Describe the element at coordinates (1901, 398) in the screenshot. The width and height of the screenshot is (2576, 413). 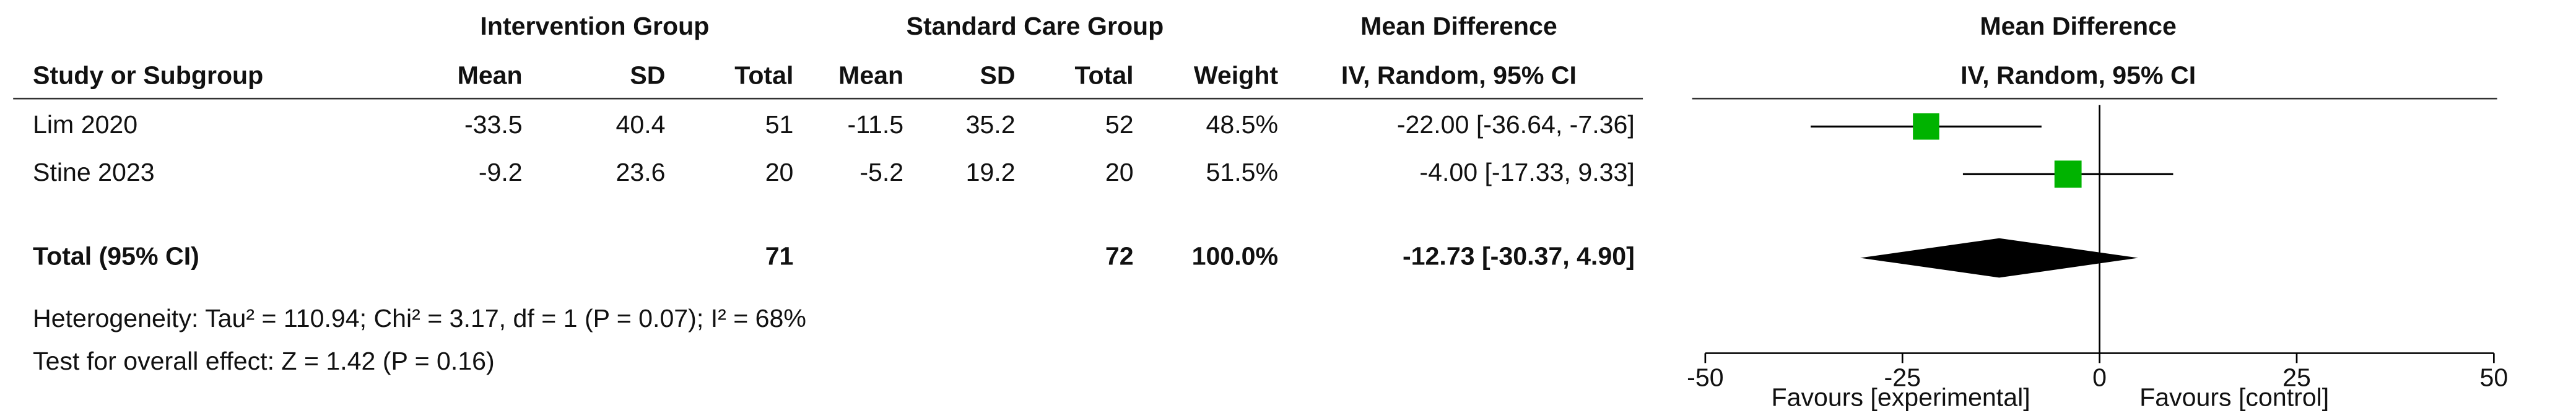
I see `favours-label: Favours [experimental]` at that location.